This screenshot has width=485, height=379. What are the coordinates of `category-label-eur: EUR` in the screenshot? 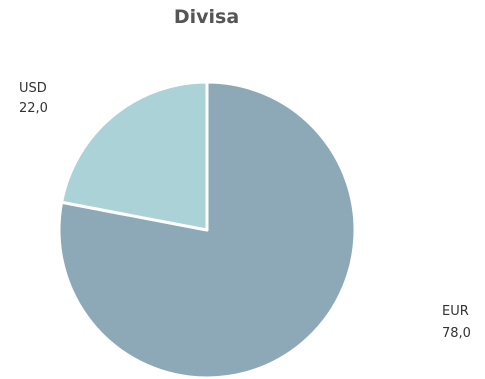 It's located at (455, 311).